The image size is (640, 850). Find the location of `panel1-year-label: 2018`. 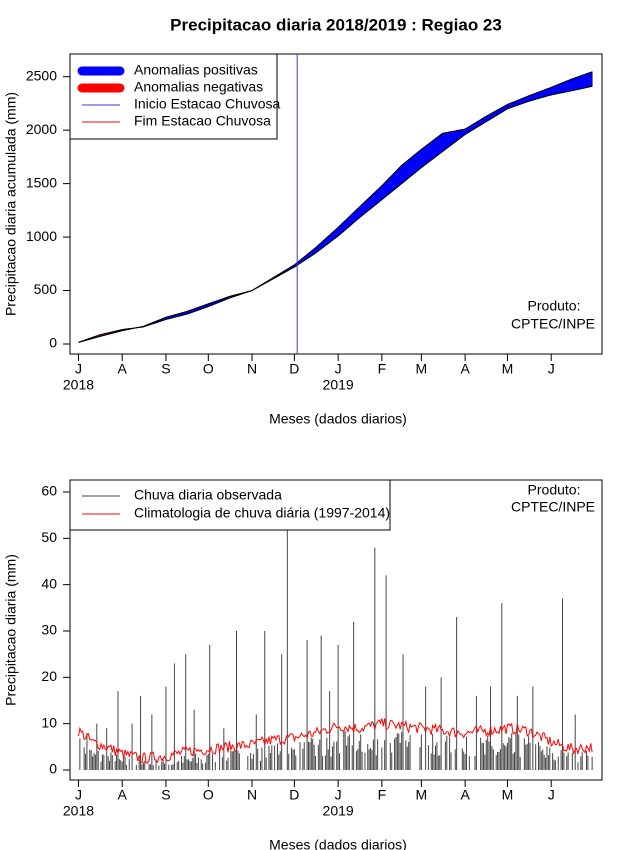

panel1-year-label: 2018 is located at coordinates (78, 385).